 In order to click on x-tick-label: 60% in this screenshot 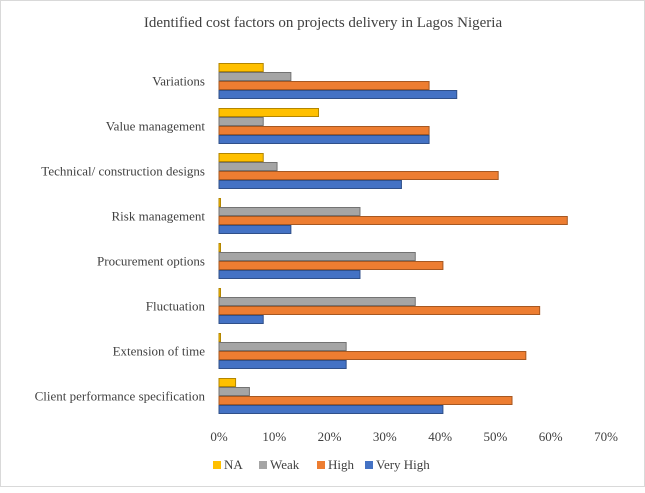, I will do `click(551, 436)`.